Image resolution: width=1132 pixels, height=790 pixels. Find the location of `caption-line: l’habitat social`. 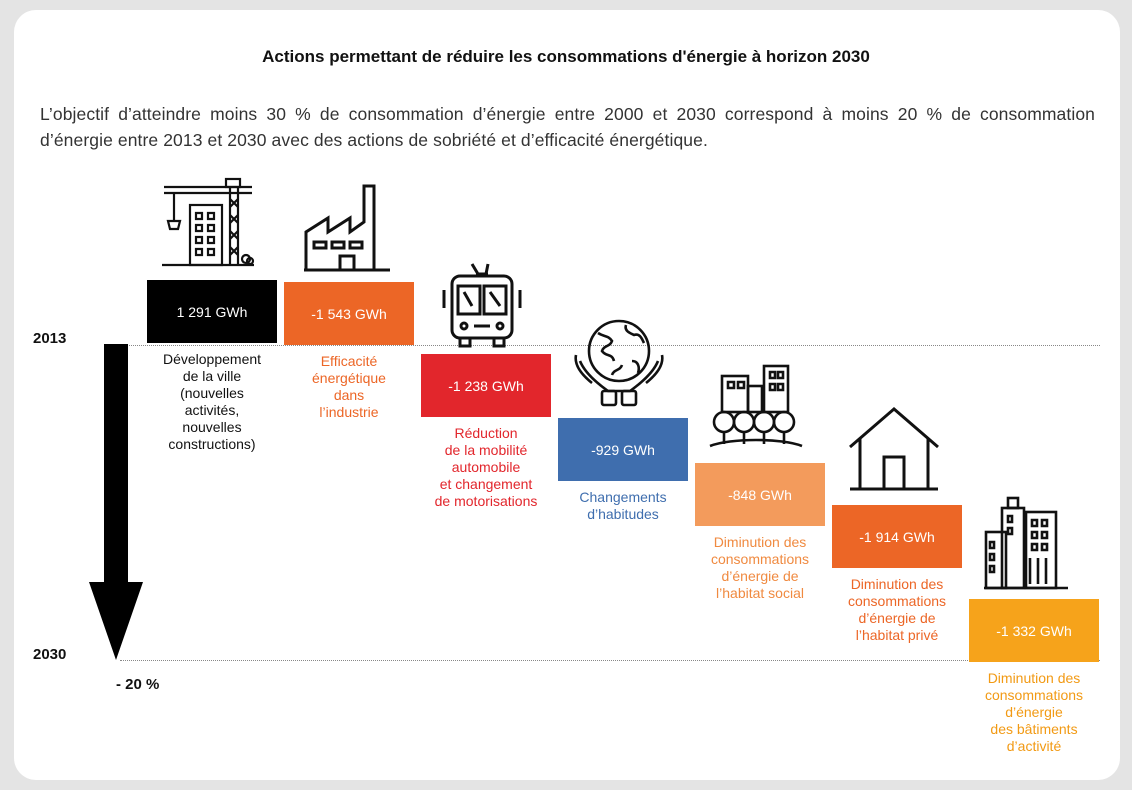

caption-line: l’habitat social is located at coordinates (760, 593).